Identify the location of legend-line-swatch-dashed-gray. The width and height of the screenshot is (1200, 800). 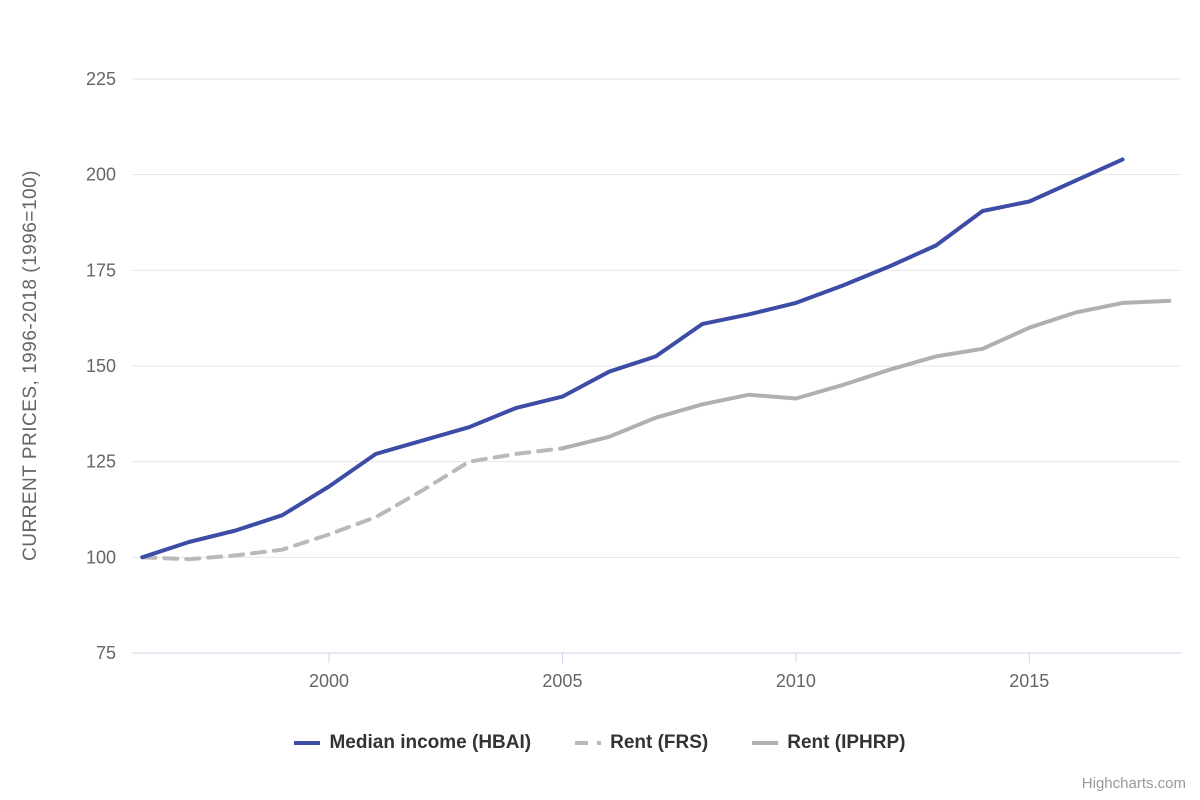
(588, 743).